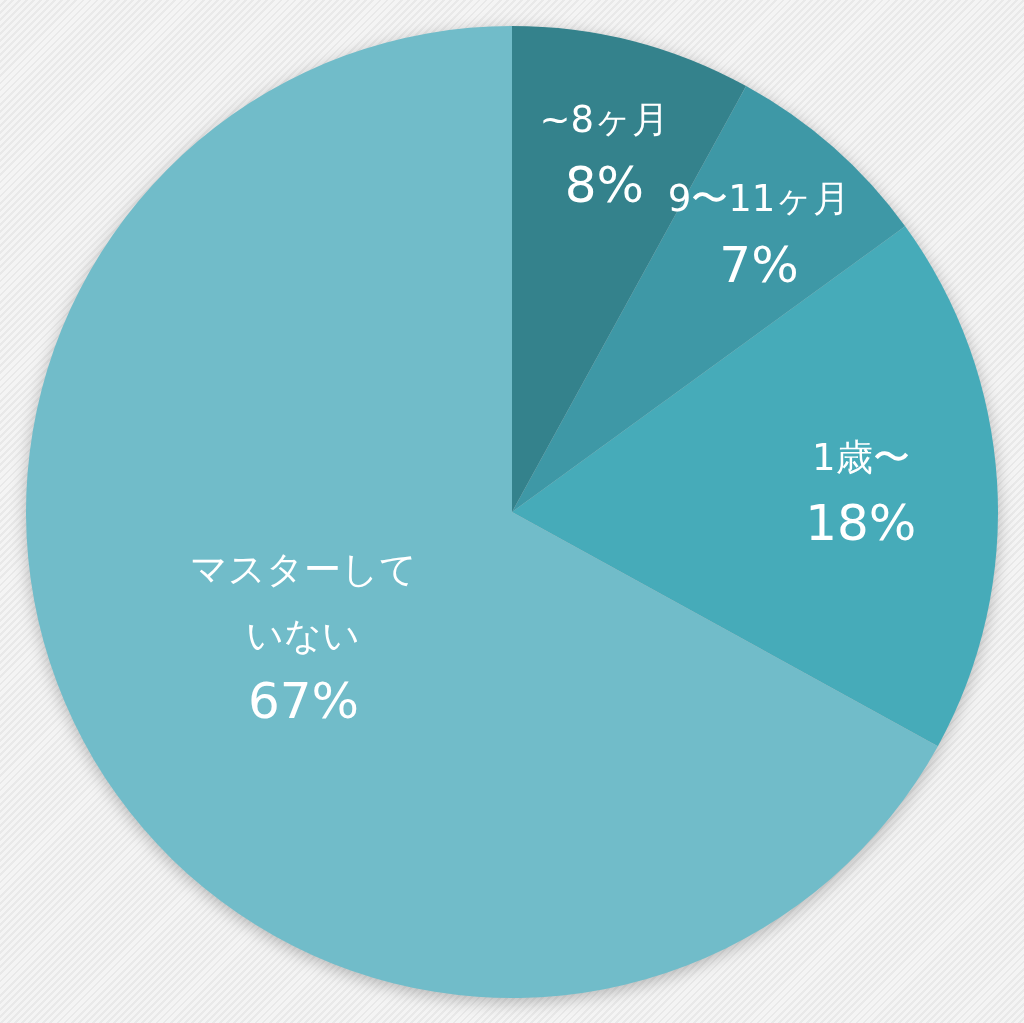  I want to click on data-label: 67%, so click(303, 701).